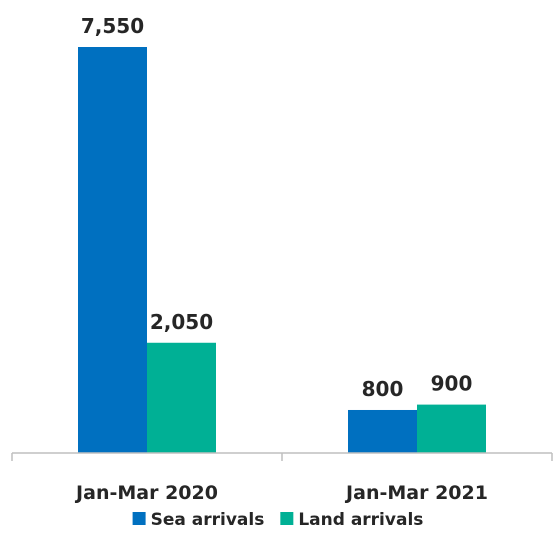 The height and width of the screenshot is (541, 556). I want to click on data-label: 7,550, so click(112, 26).